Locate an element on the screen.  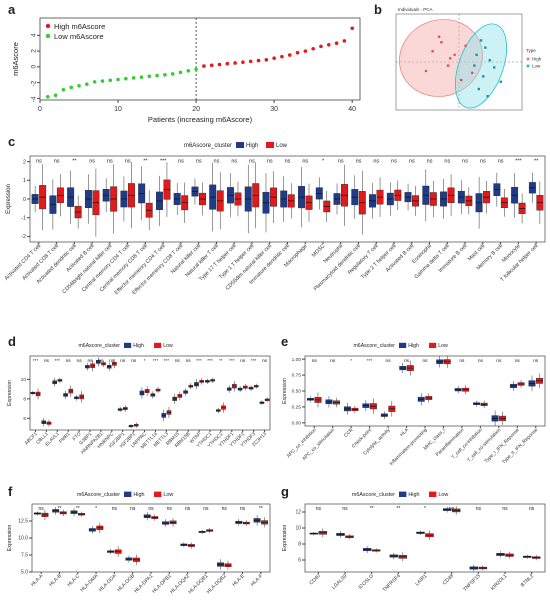
plot-frame is located at coordinates (150, 393).